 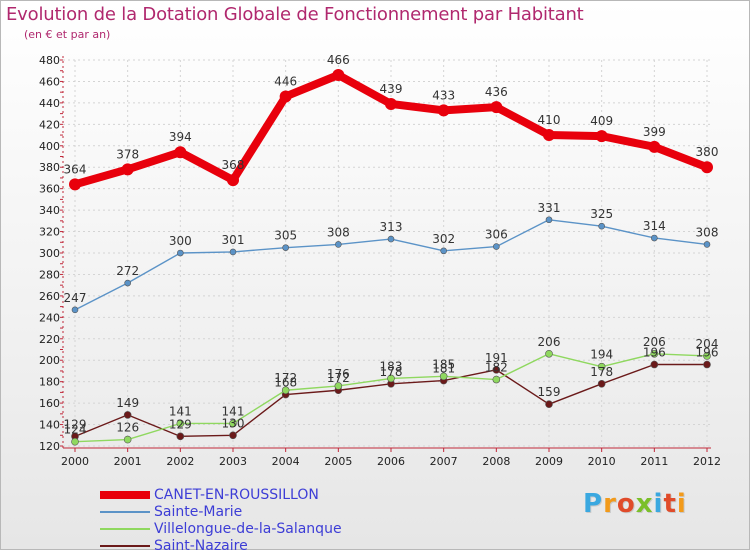 I want to click on data-label: 149, so click(x=127, y=403).